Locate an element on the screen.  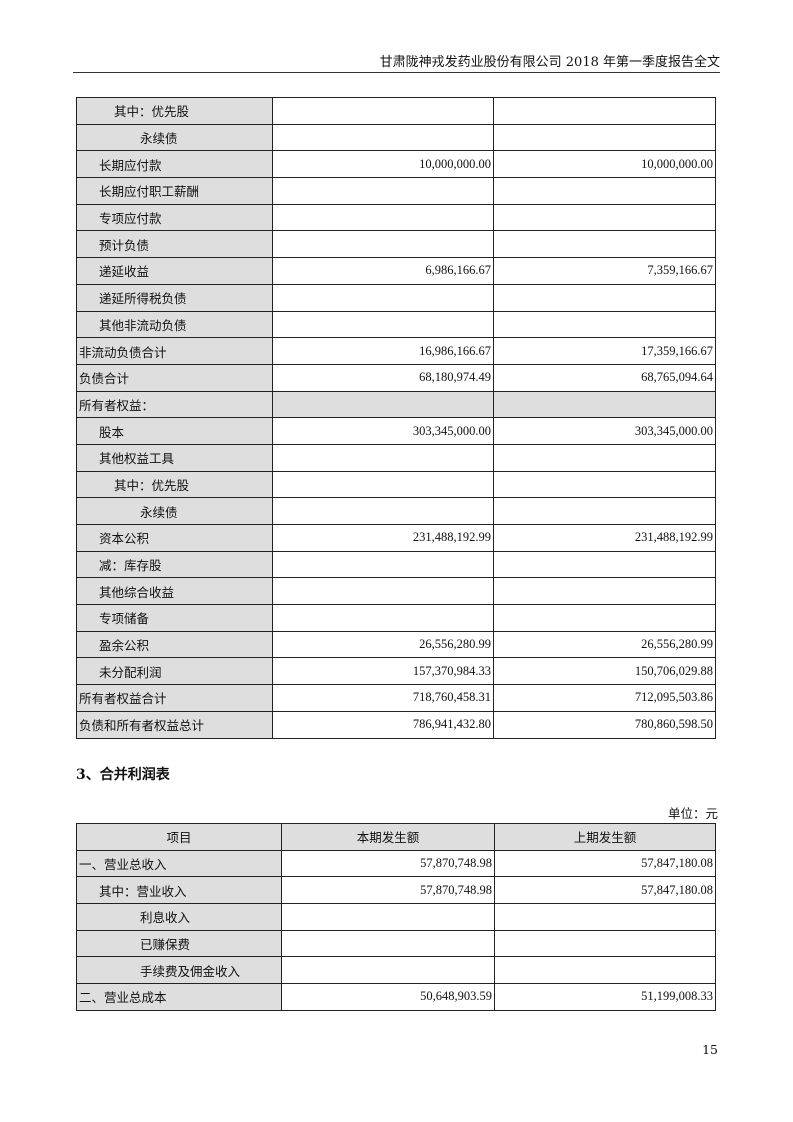
table-row: 股本 303,345,000.00 303,345,000.00 is located at coordinates (396, 431).